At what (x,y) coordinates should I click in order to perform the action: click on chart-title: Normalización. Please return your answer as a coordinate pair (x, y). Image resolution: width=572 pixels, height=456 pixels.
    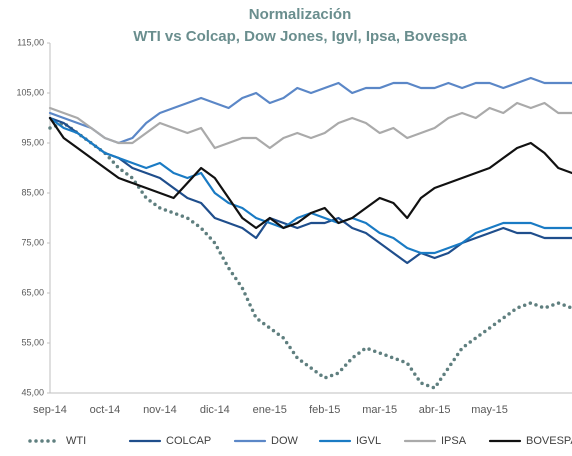
    Looking at the image, I should click on (300, 14).